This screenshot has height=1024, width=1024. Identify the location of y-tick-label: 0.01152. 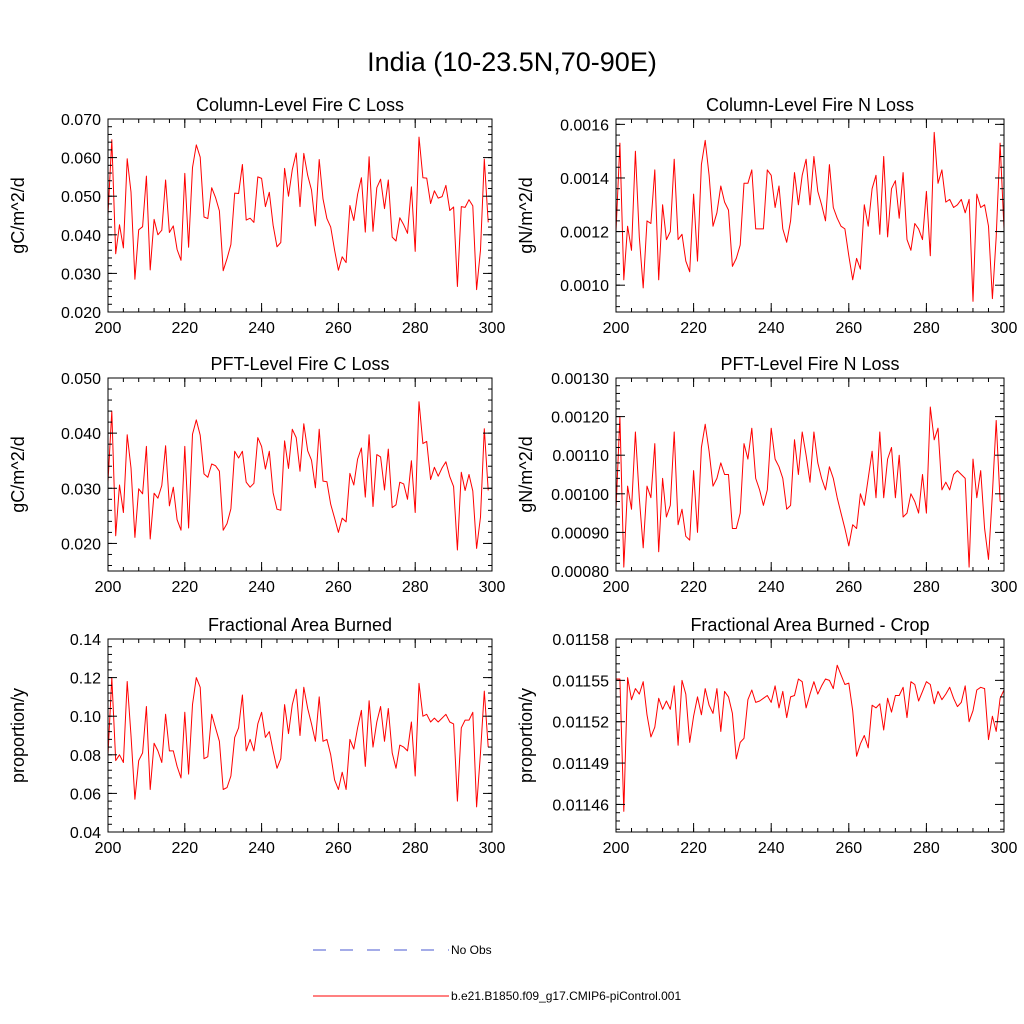
(580, 723).